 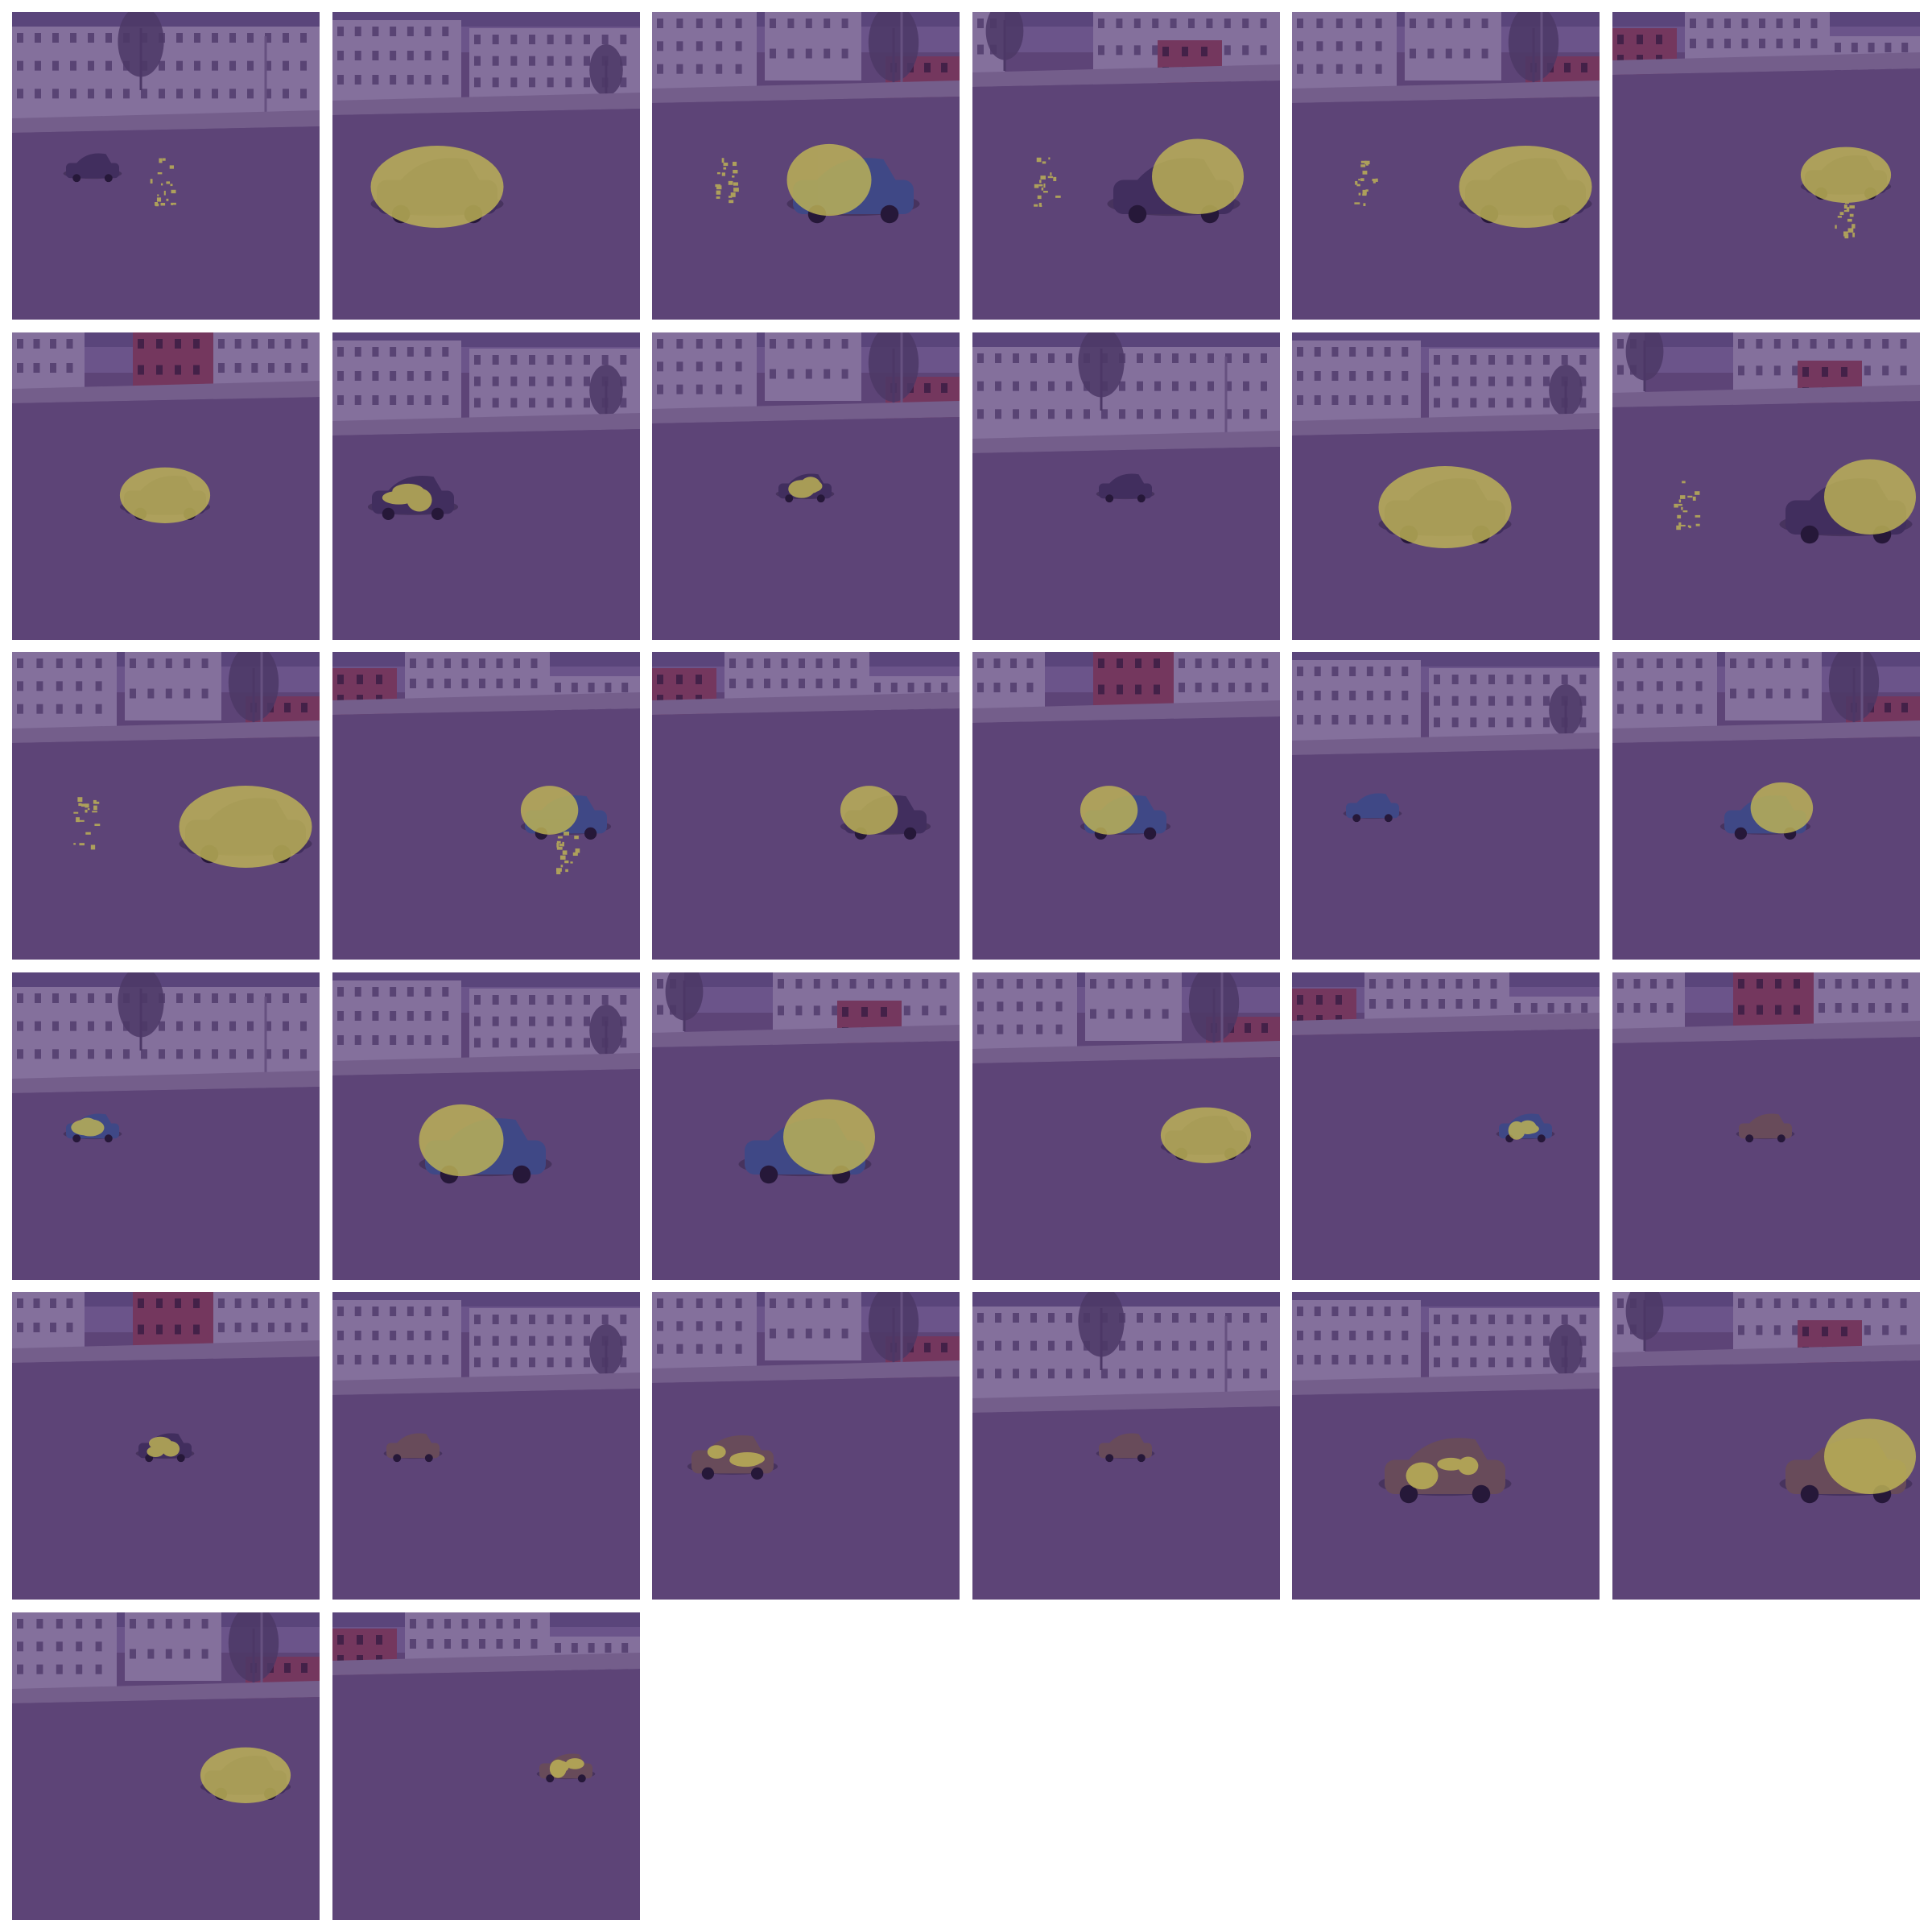 What do you see at coordinates (1126, 339) in the screenshot?
I see `sky-cloud` at bounding box center [1126, 339].